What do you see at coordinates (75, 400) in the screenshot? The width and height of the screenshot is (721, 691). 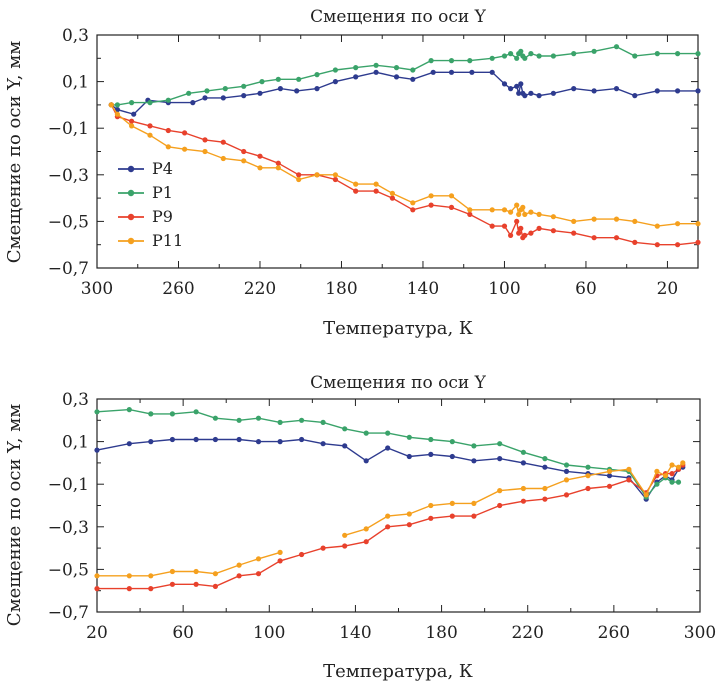 I see `bottom-ytick-label: 0,3` at bounding box center [75, 400].